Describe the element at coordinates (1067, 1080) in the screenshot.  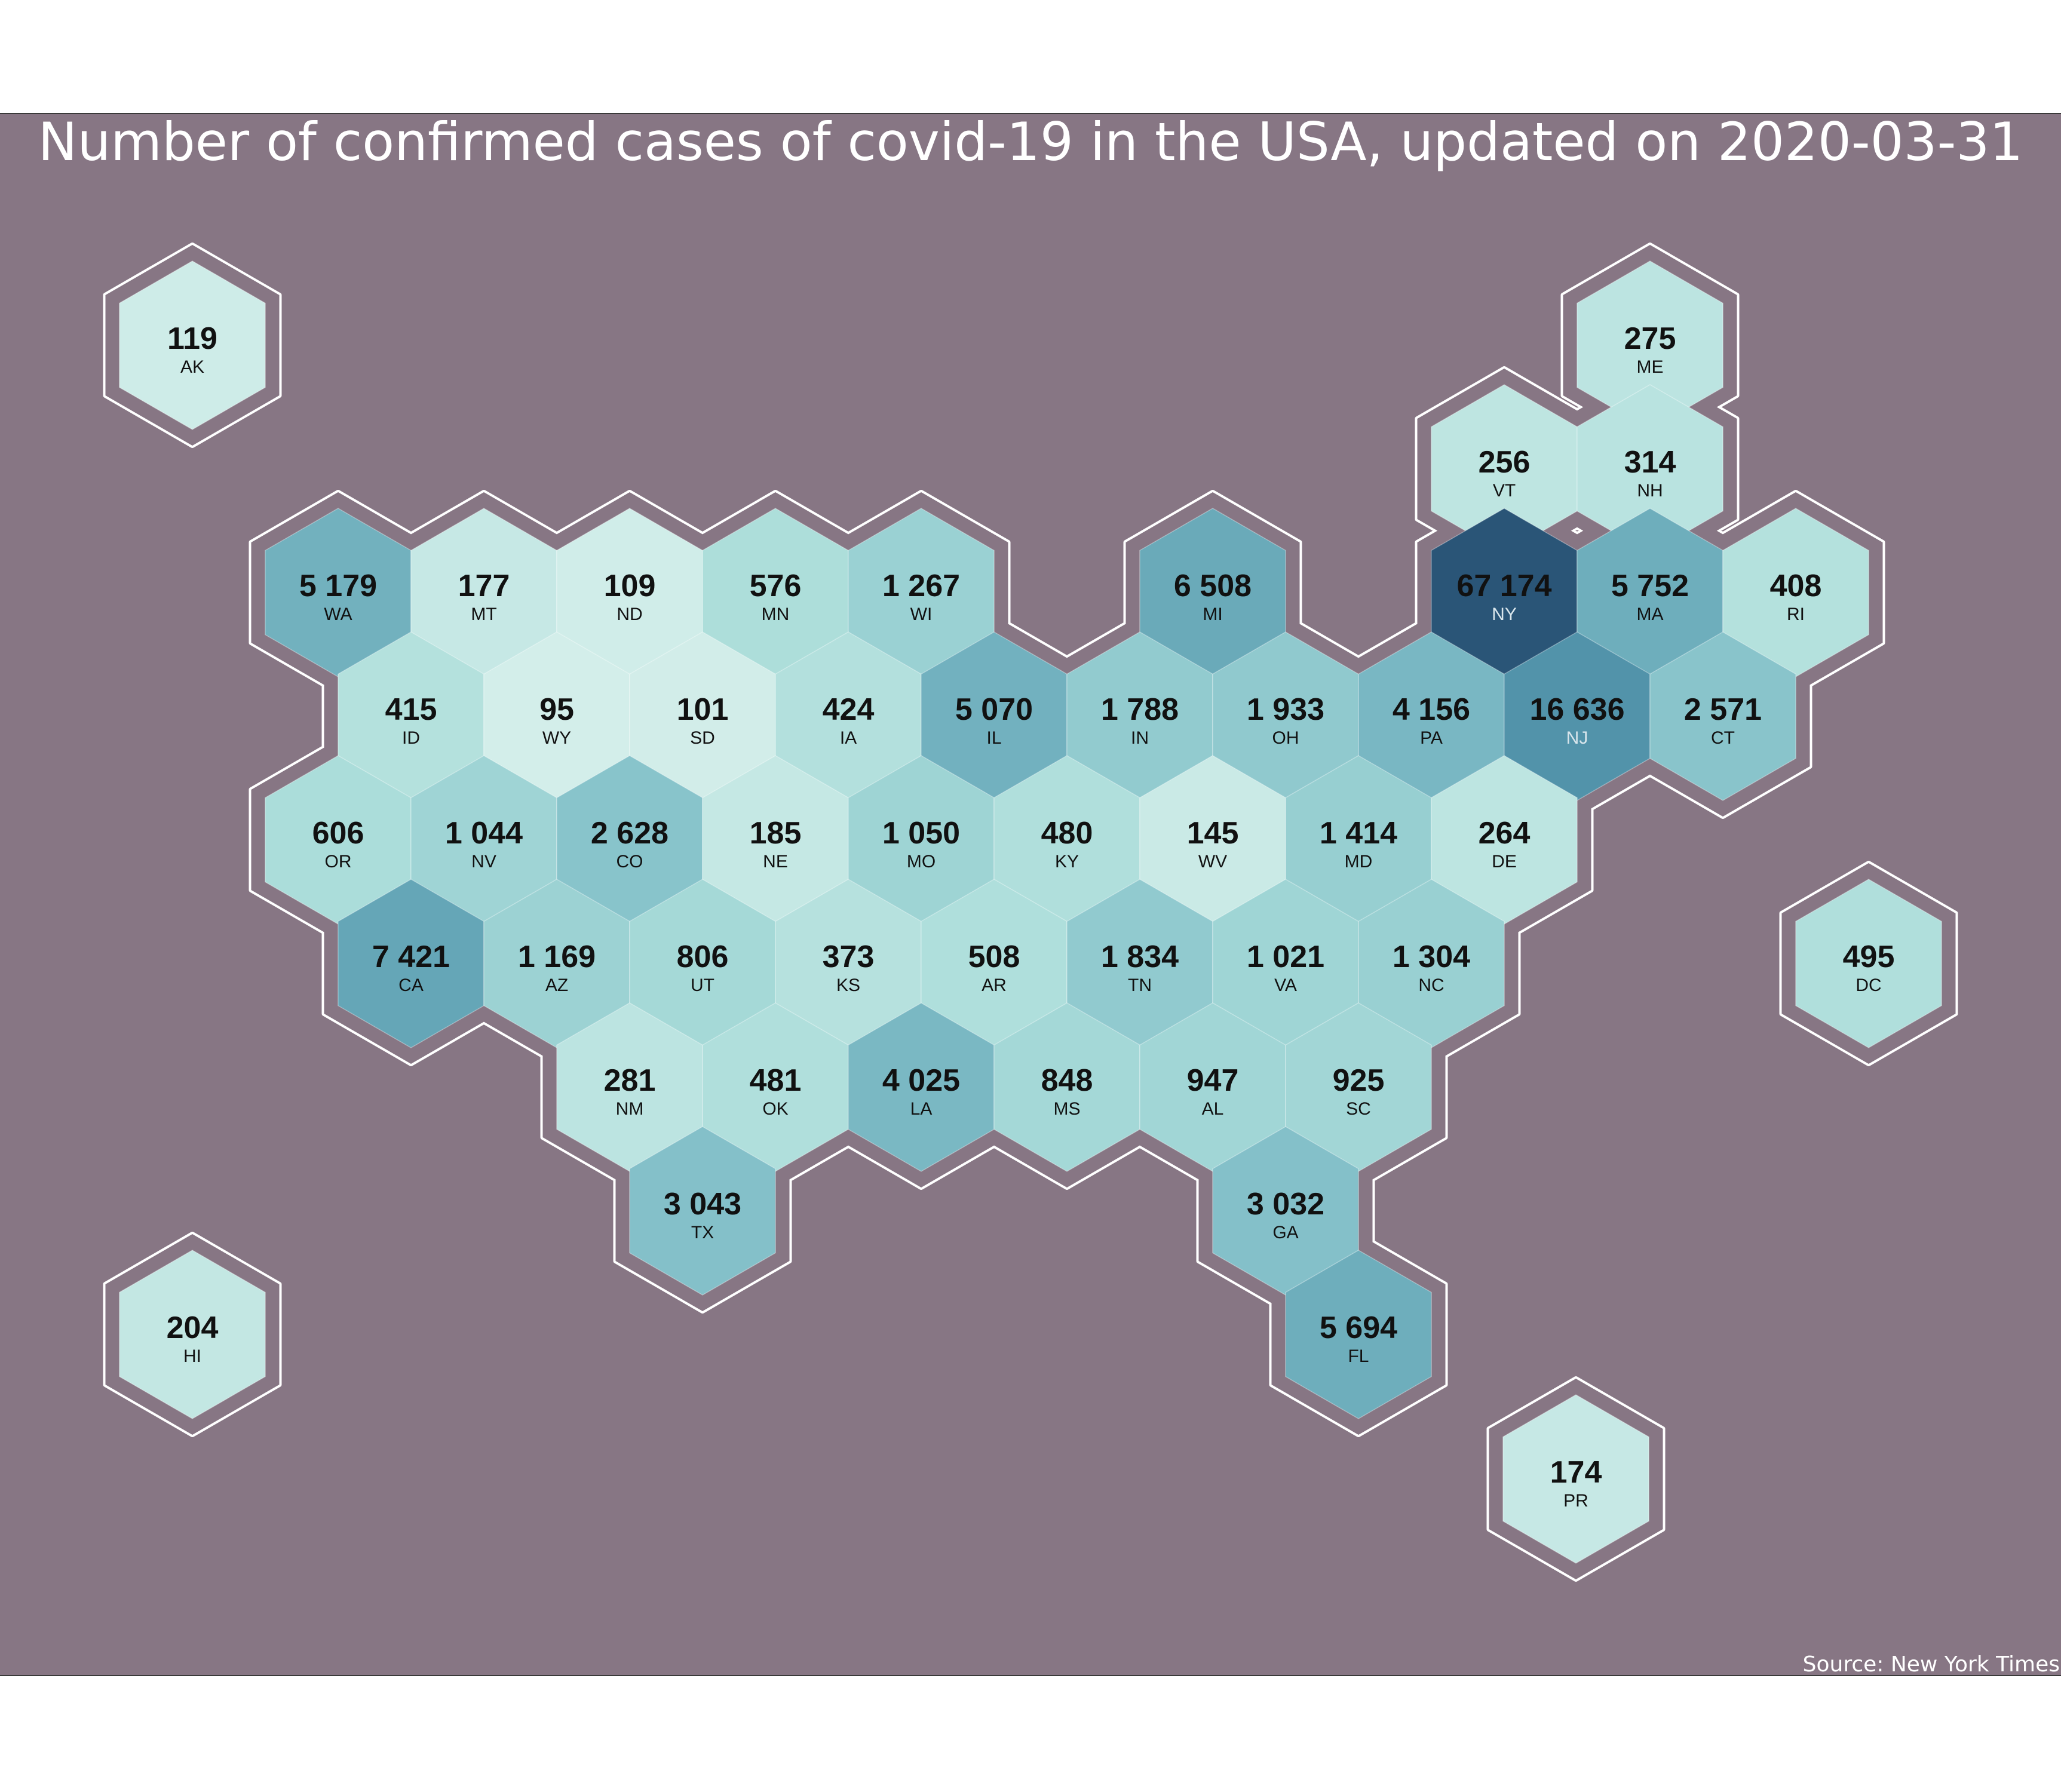
I see `state-value-label: 848` at that location.